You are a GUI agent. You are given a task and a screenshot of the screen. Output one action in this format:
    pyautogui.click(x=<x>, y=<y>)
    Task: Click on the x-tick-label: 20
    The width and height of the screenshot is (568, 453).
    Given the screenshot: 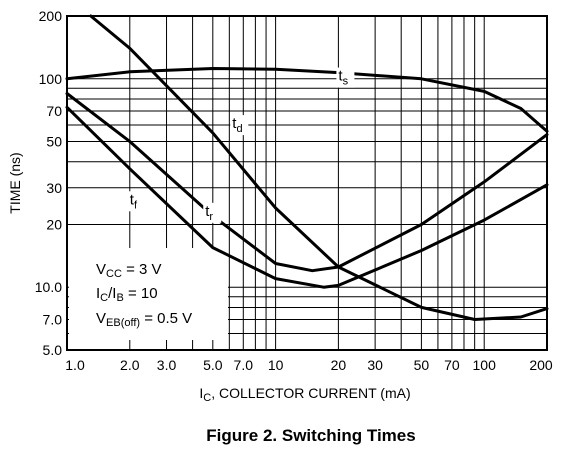 What is the action you would take?
    pyautogui.click(x=339, y=365)
    